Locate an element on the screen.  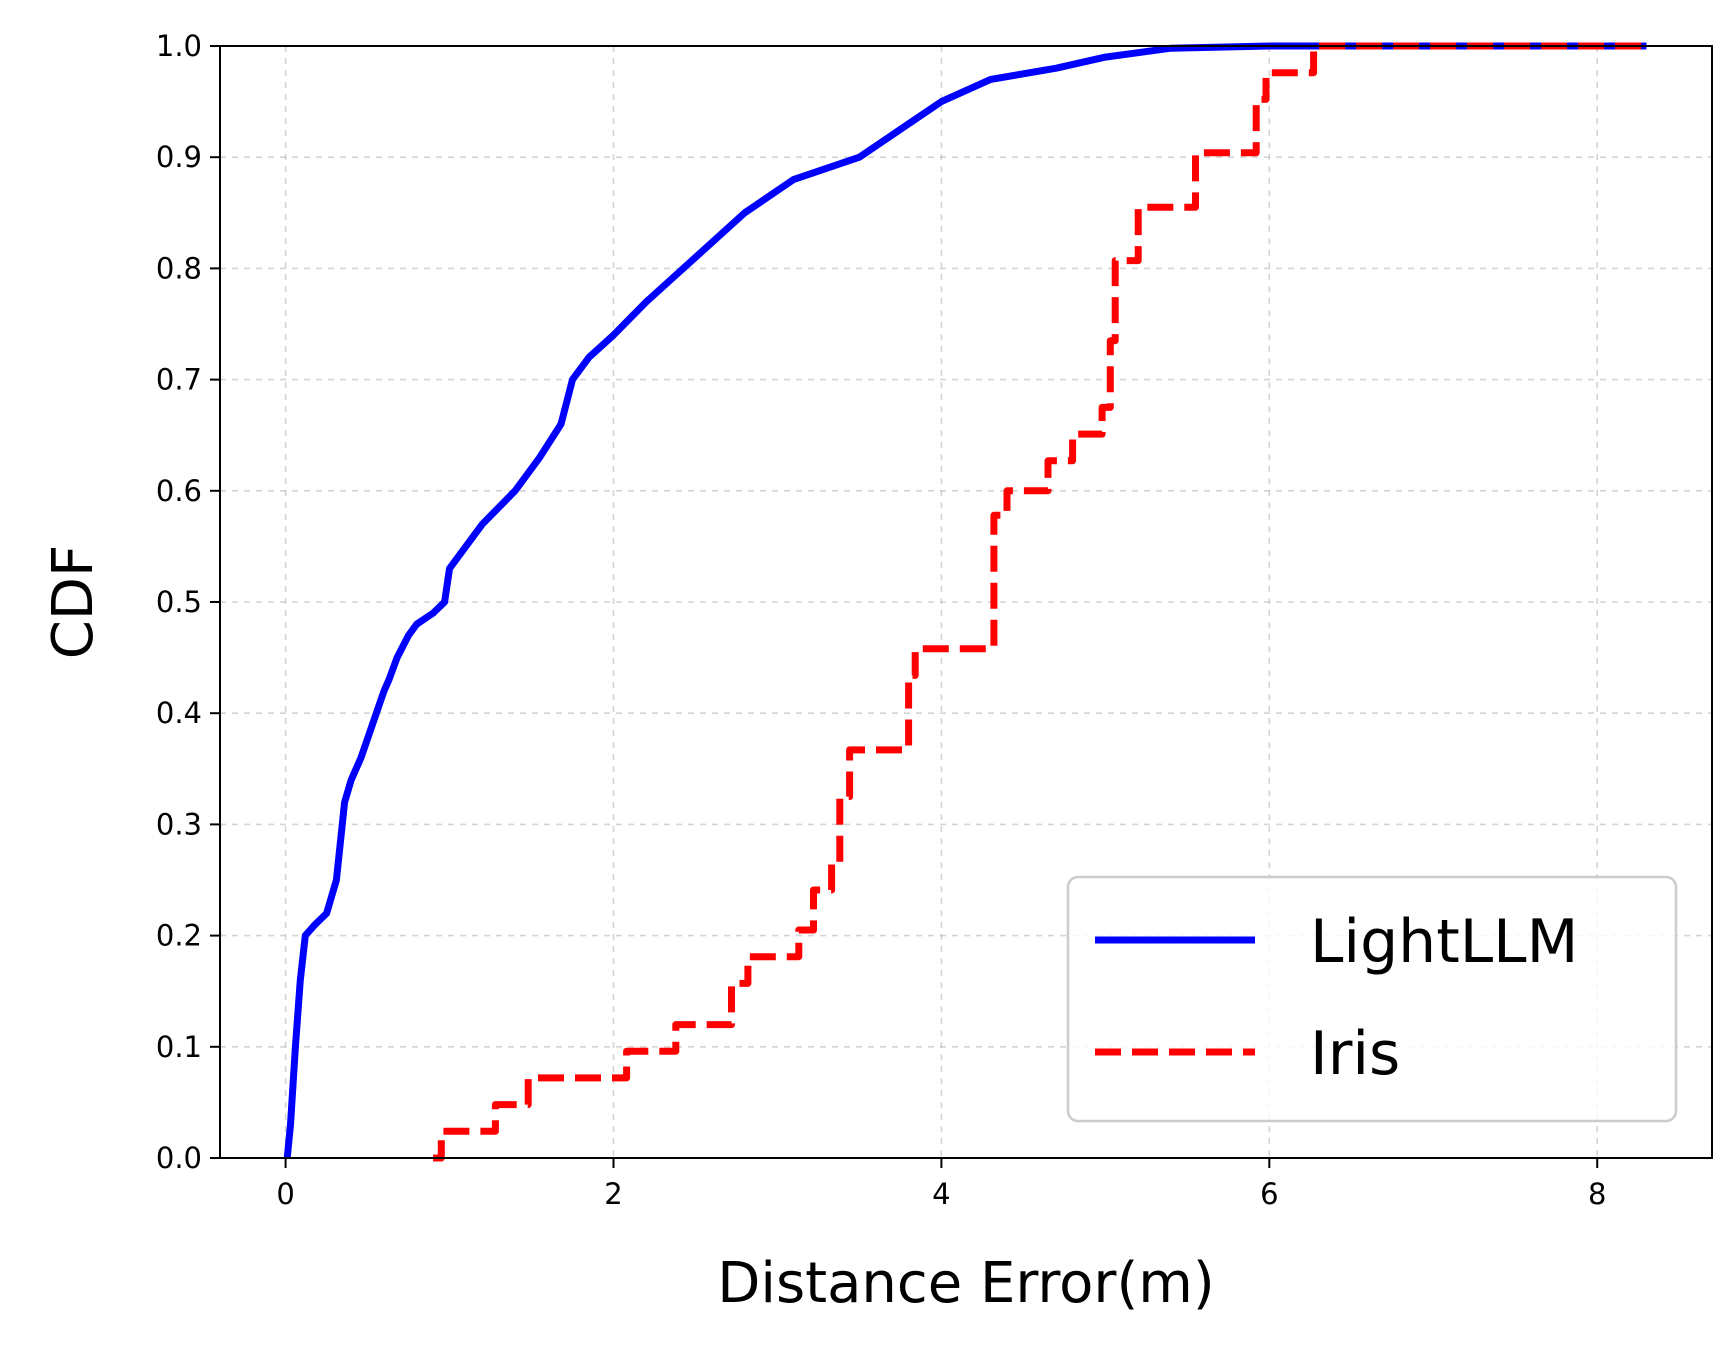
y-tick-label: 0.3 is located at coordinates (179, 824).